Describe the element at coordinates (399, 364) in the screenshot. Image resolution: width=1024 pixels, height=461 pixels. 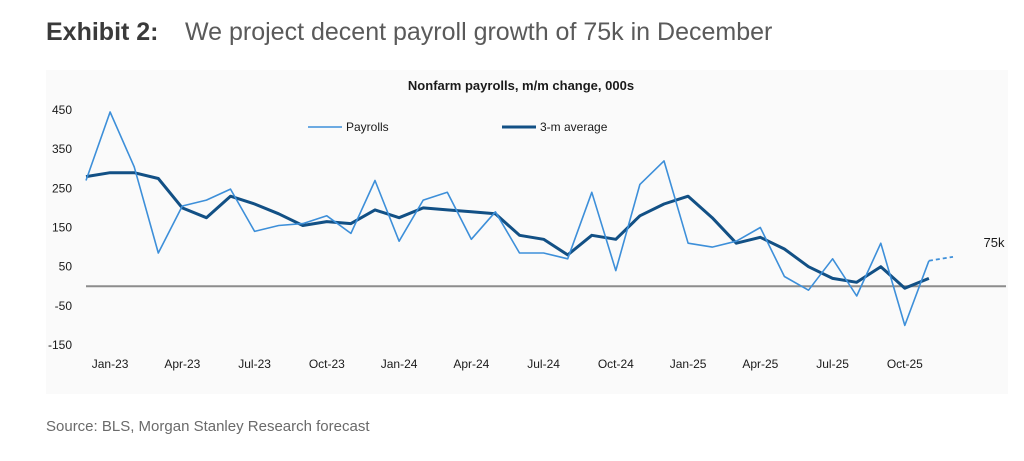
I see `x-tick-label: Jan-24` at that location.